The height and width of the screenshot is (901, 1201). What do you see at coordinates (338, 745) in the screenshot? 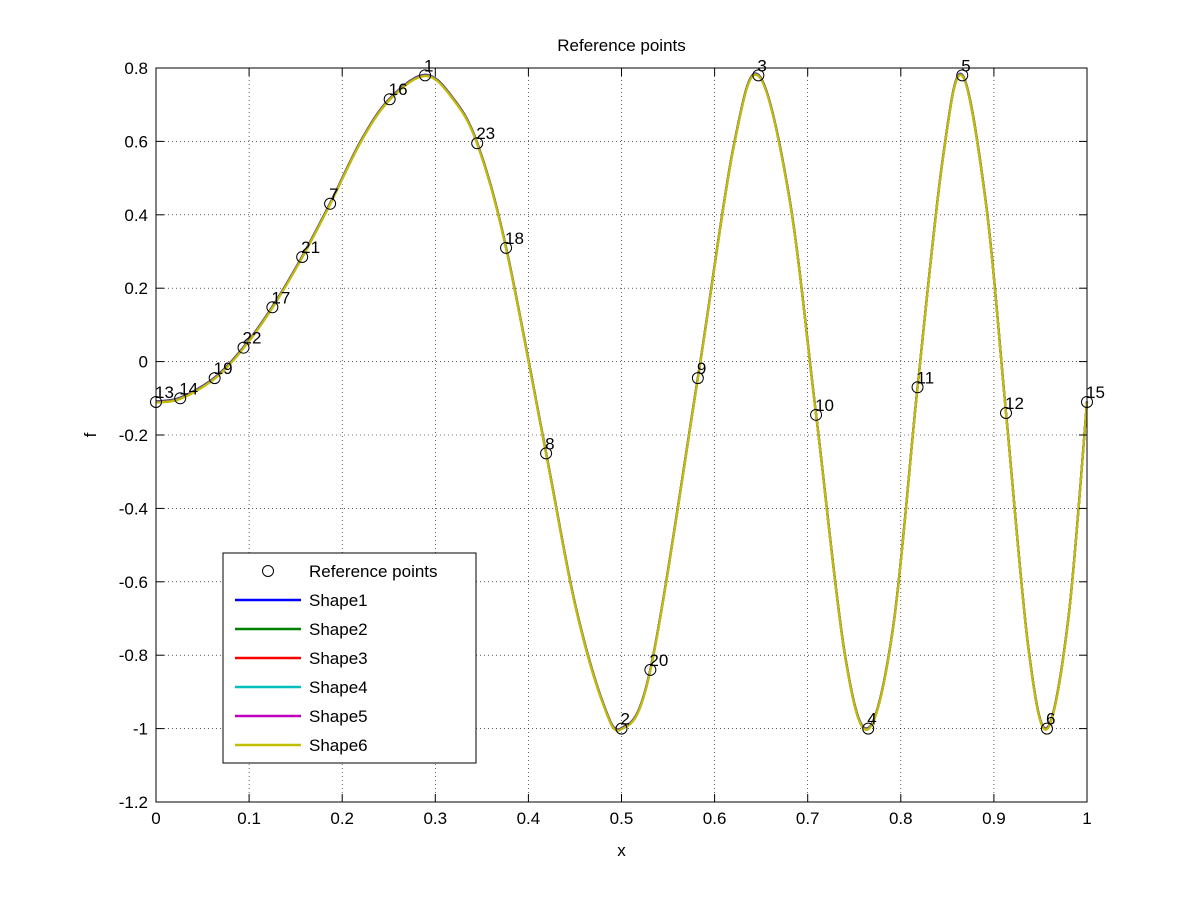
I see `legend-label-shape6: Shape6` at bounding box center [338, 745].